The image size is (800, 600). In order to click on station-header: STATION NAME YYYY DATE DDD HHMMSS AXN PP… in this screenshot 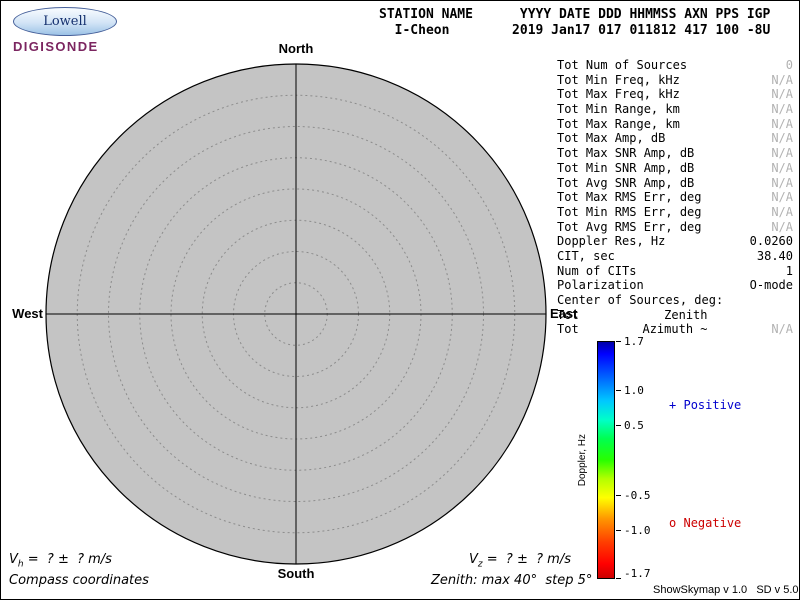, I will do `click(574, 22)`.